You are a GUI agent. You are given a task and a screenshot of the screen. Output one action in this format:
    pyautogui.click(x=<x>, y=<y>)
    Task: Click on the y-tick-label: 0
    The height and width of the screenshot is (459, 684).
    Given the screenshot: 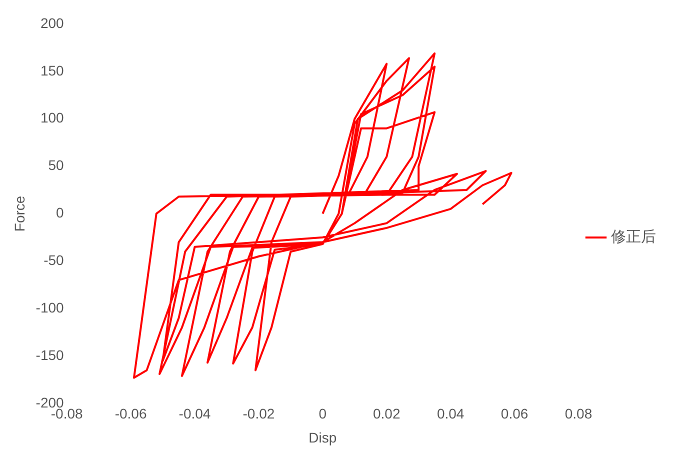 What is the action you would take?
    pyautogui.click(x=60, y=212)
    